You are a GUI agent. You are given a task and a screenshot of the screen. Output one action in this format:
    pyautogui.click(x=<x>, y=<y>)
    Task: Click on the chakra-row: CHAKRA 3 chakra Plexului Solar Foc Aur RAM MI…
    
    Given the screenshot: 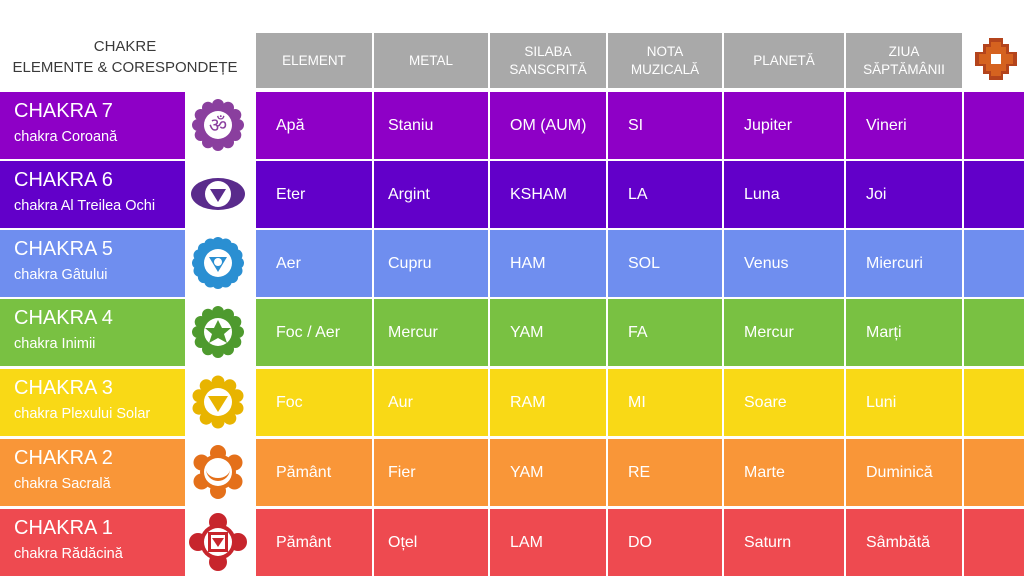 What is the action you would take?
    pyautogui.click(x=512, y=402)
    